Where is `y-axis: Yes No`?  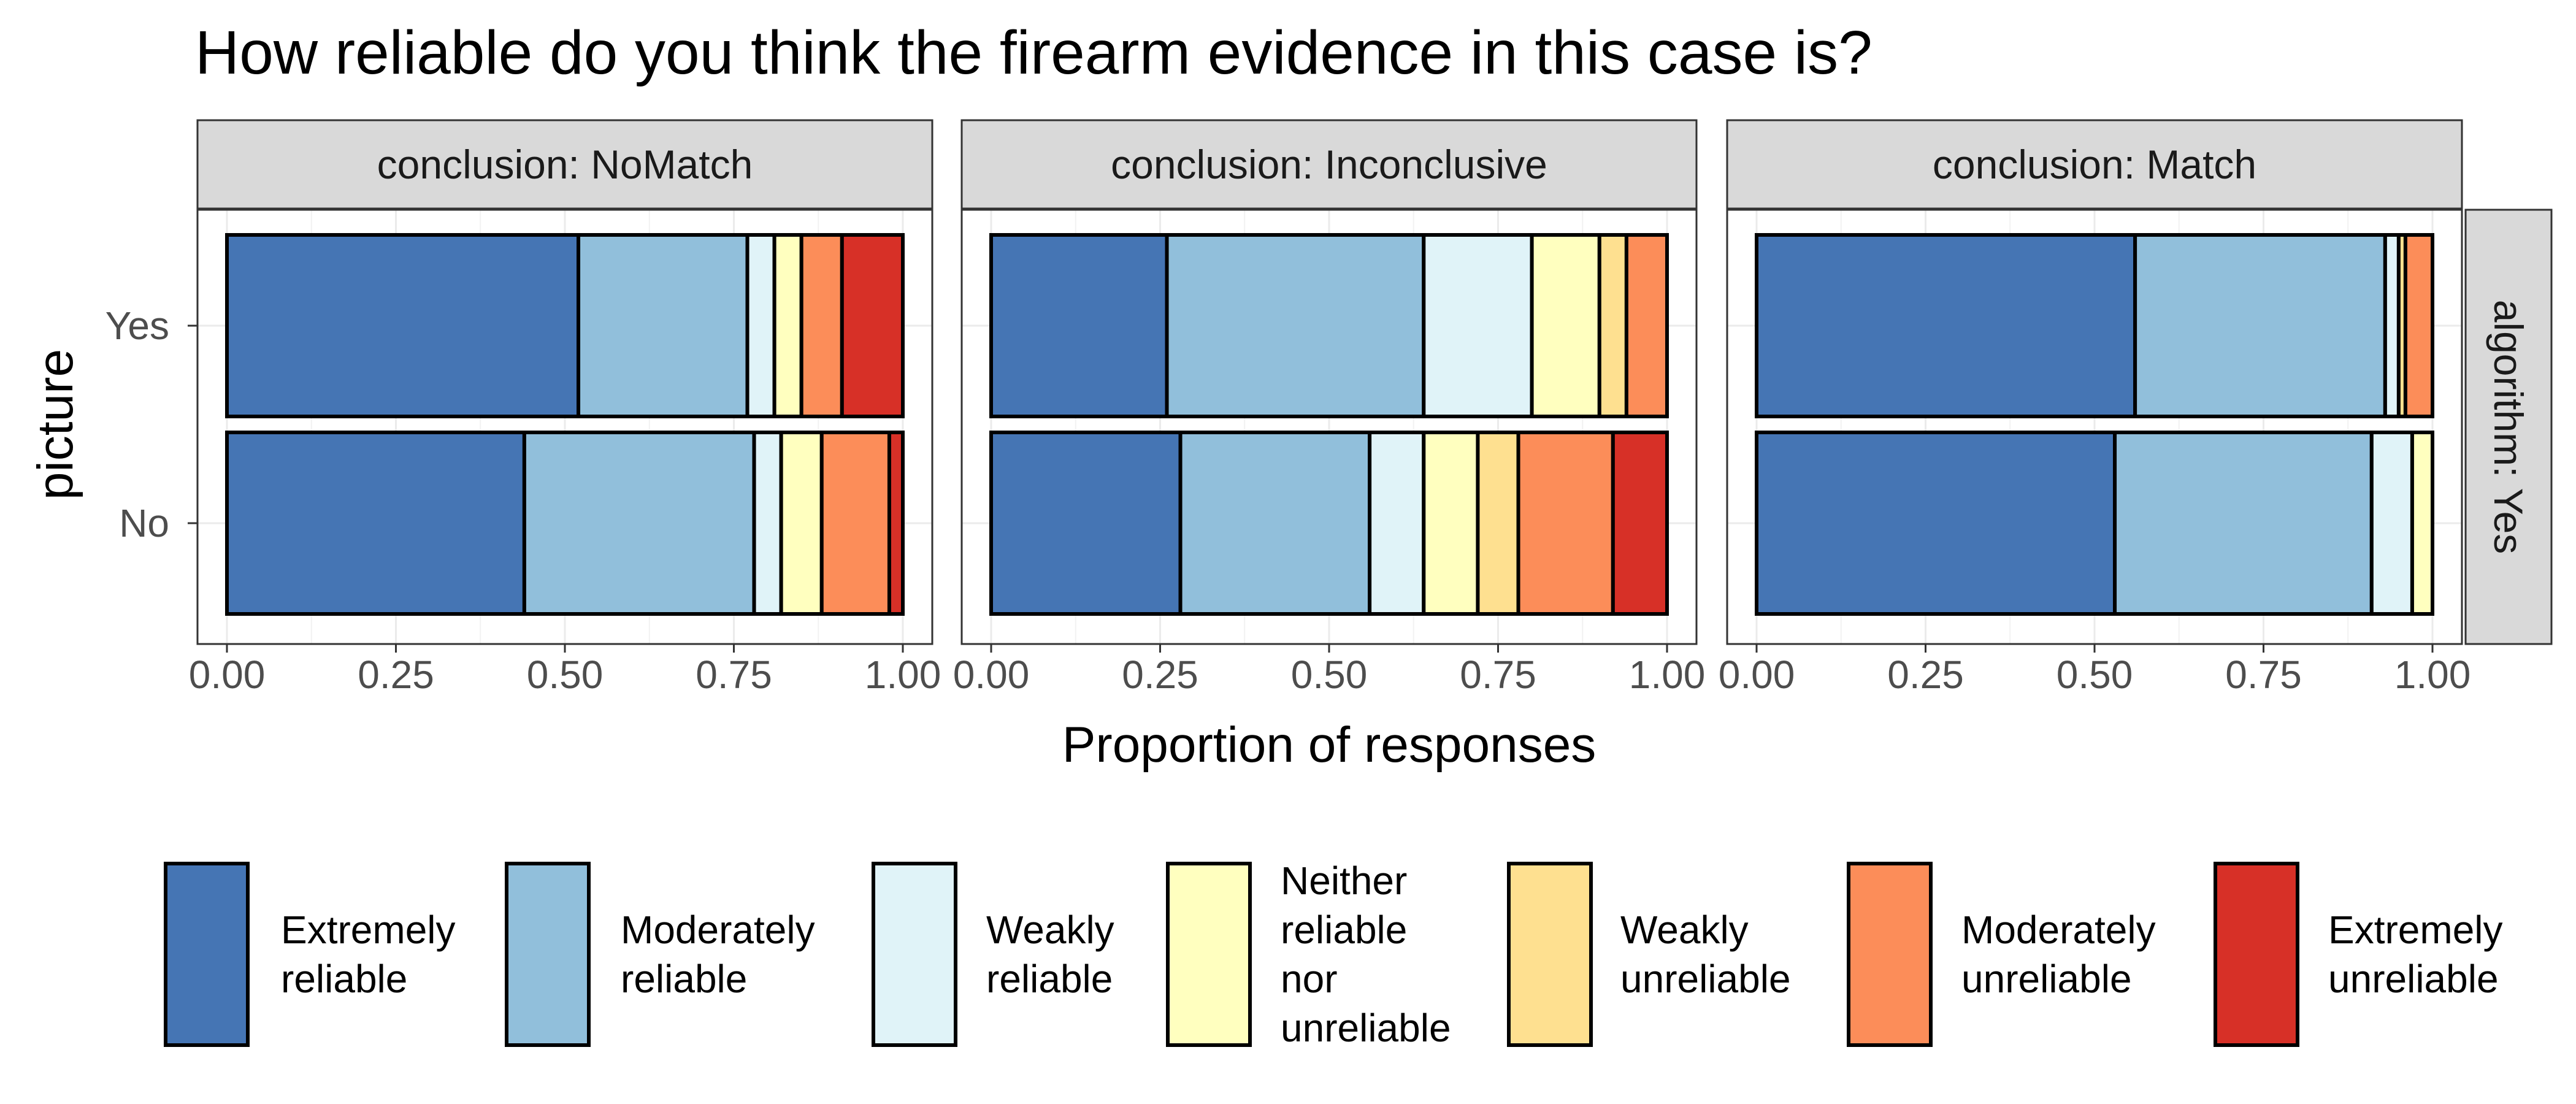
y-axis: Yes No is located at coordinates (151, 424).